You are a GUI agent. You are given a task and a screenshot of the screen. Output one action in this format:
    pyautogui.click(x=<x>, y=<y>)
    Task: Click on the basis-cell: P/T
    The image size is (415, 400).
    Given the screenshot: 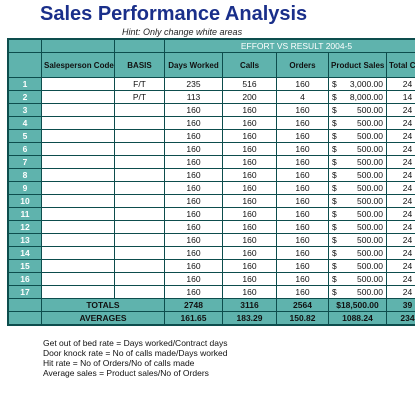 What is the action you would take?
    pyautogui.click(x=139, y=97)
    